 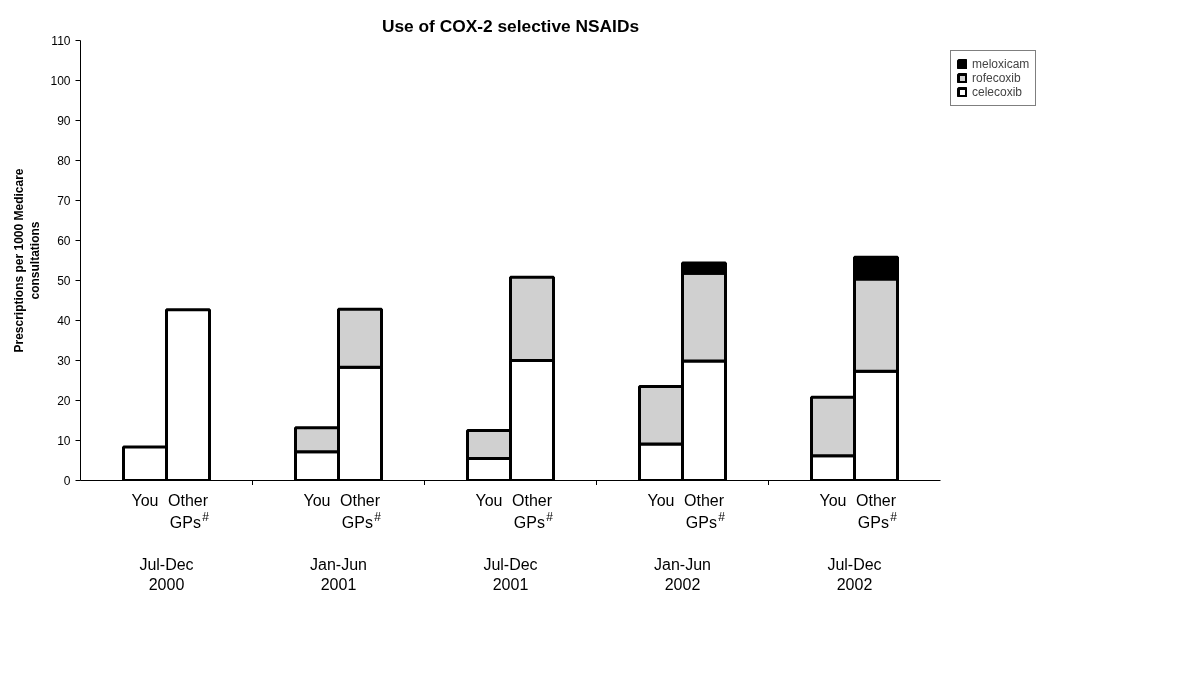 I want to click on y-tick-label: 30, so click(x=64, y=361).